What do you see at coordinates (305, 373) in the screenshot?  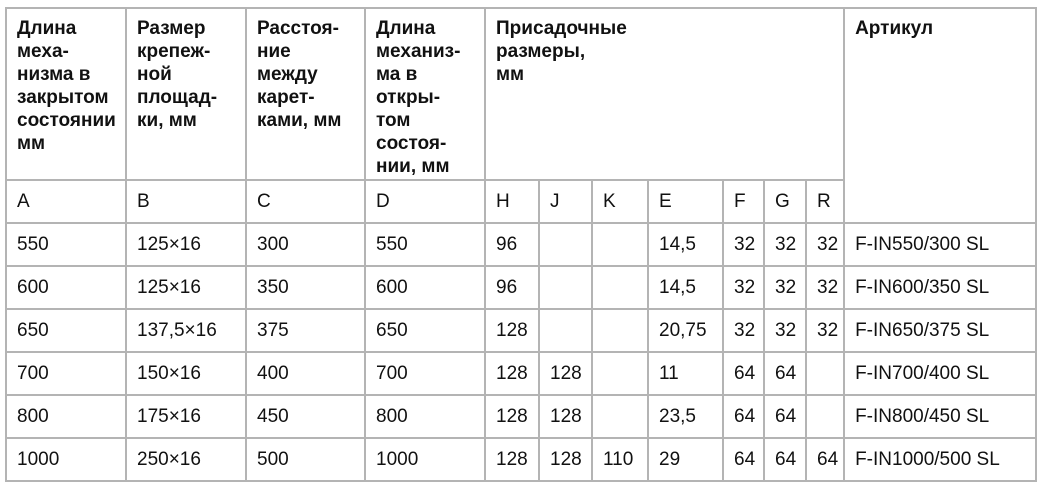 I see `table-cell: 400` at bounding box center [305, 373].